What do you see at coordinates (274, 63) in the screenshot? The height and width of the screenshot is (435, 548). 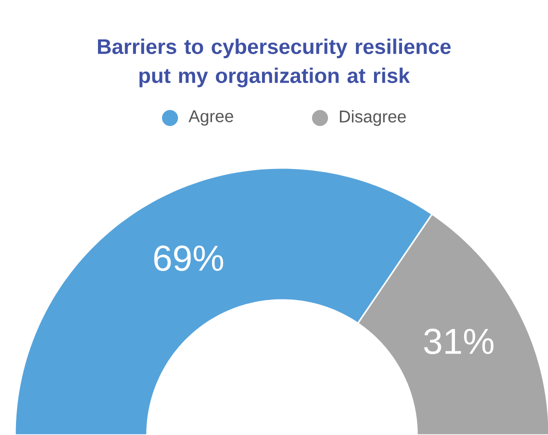 I see `chart-title: Barriers to cybersecurity resilience put my organization at risk` at bounding box center [274, 63].